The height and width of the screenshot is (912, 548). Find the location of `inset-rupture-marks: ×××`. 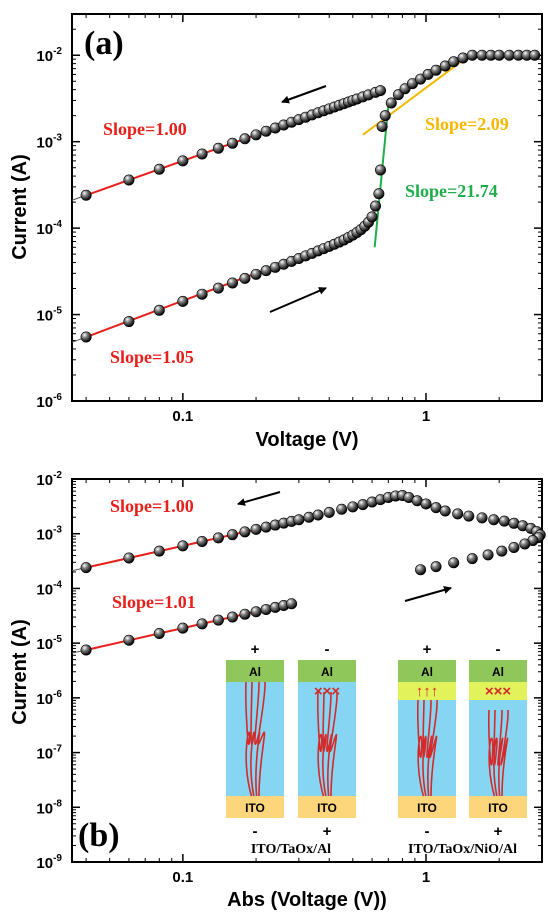

inset-rupture-marks: ××× is located at coordinates (327, 691).